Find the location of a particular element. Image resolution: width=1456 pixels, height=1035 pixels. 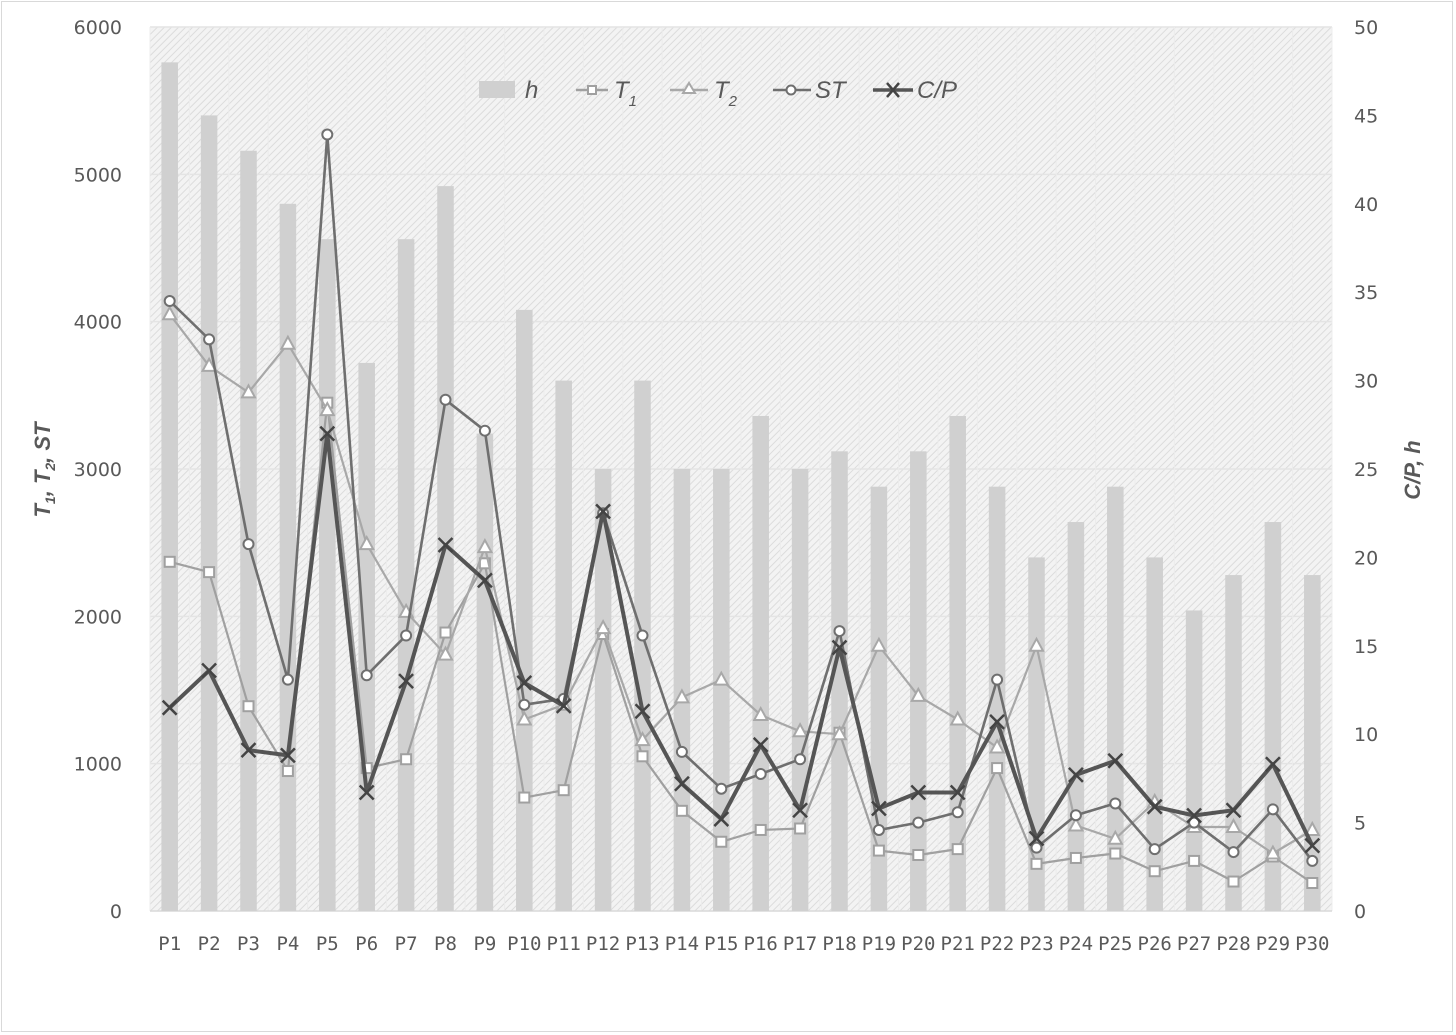

left-axis-ticks: 0 1000 2000 3000 4000 5000 6000 is located at coordinates (98, 470).